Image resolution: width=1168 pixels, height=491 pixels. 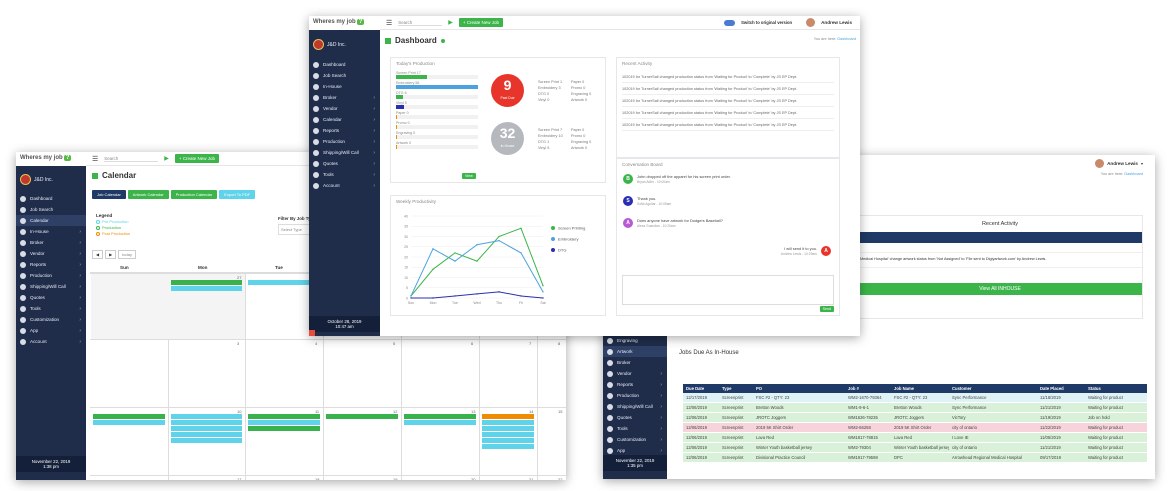 What do you see at coordinates (98, 254) in the screenshot?
I see `prev-icon: ◀` at bounding box center [98, 254].